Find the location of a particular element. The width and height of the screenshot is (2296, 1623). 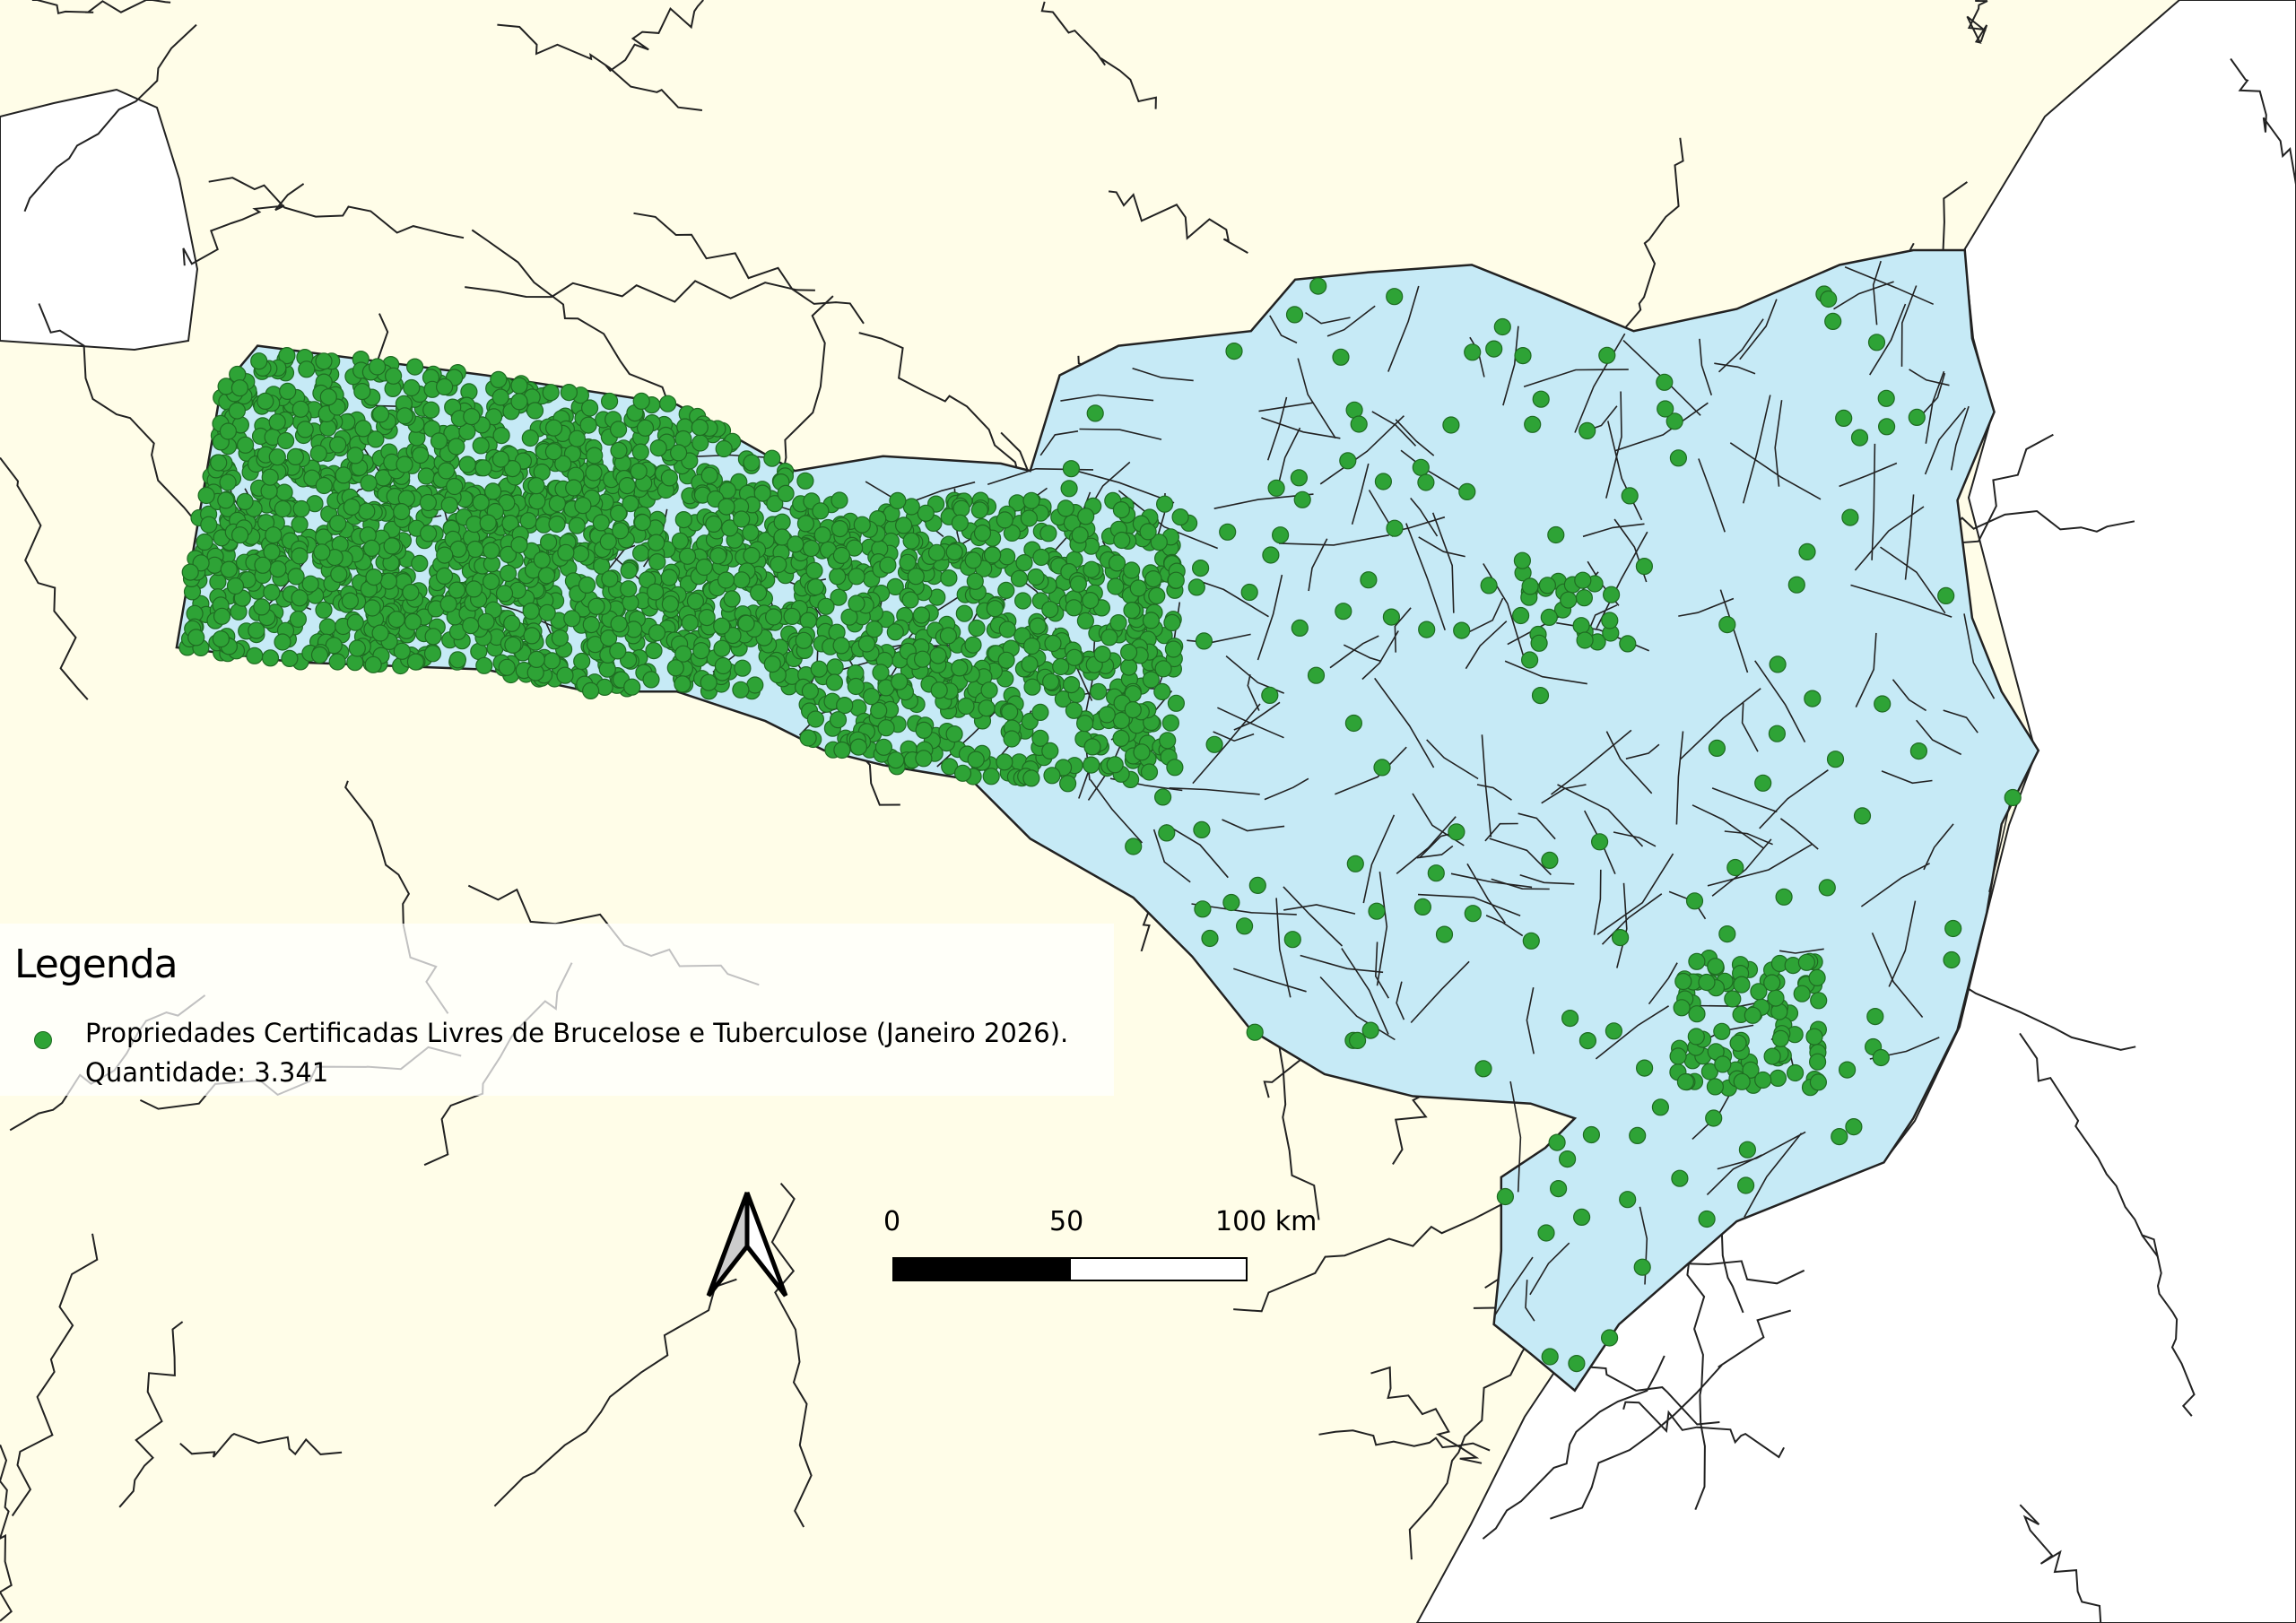

scale-label-100: 100 km is located at coordinates (1266, 1221).